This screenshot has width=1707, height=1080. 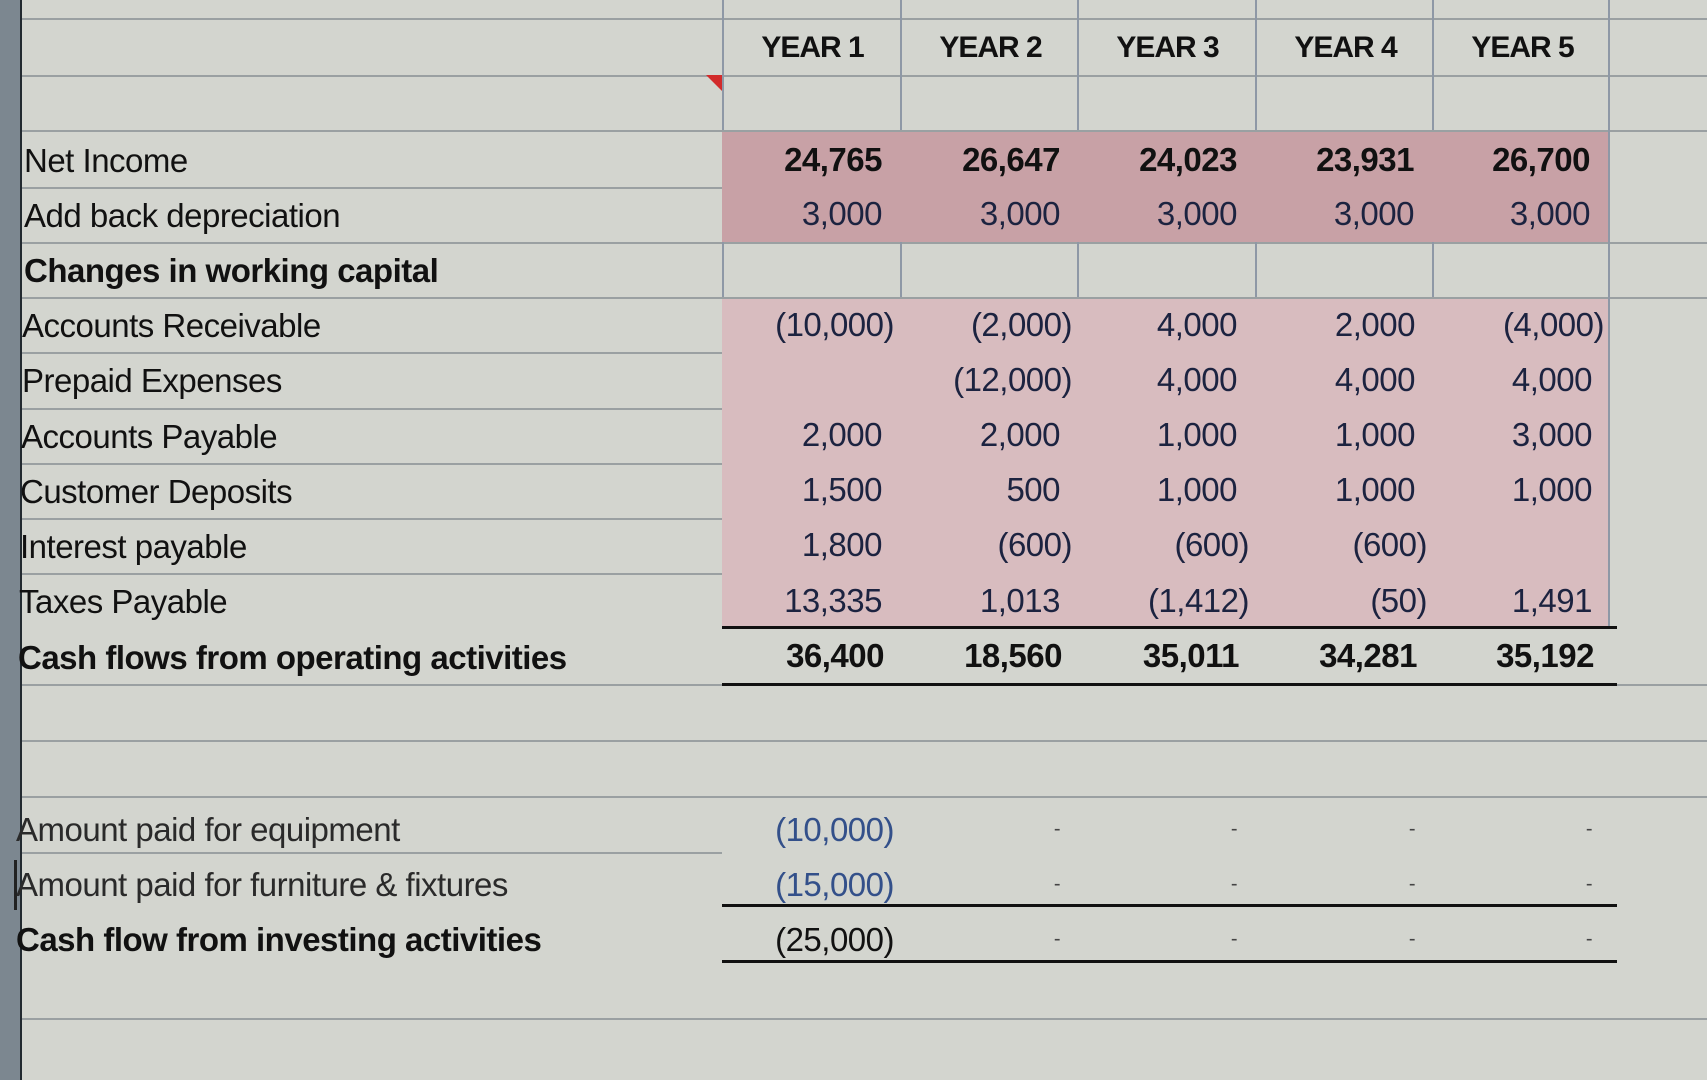 I want to click on label-interest-payable: Interest payable, so click(x=133, y=546).